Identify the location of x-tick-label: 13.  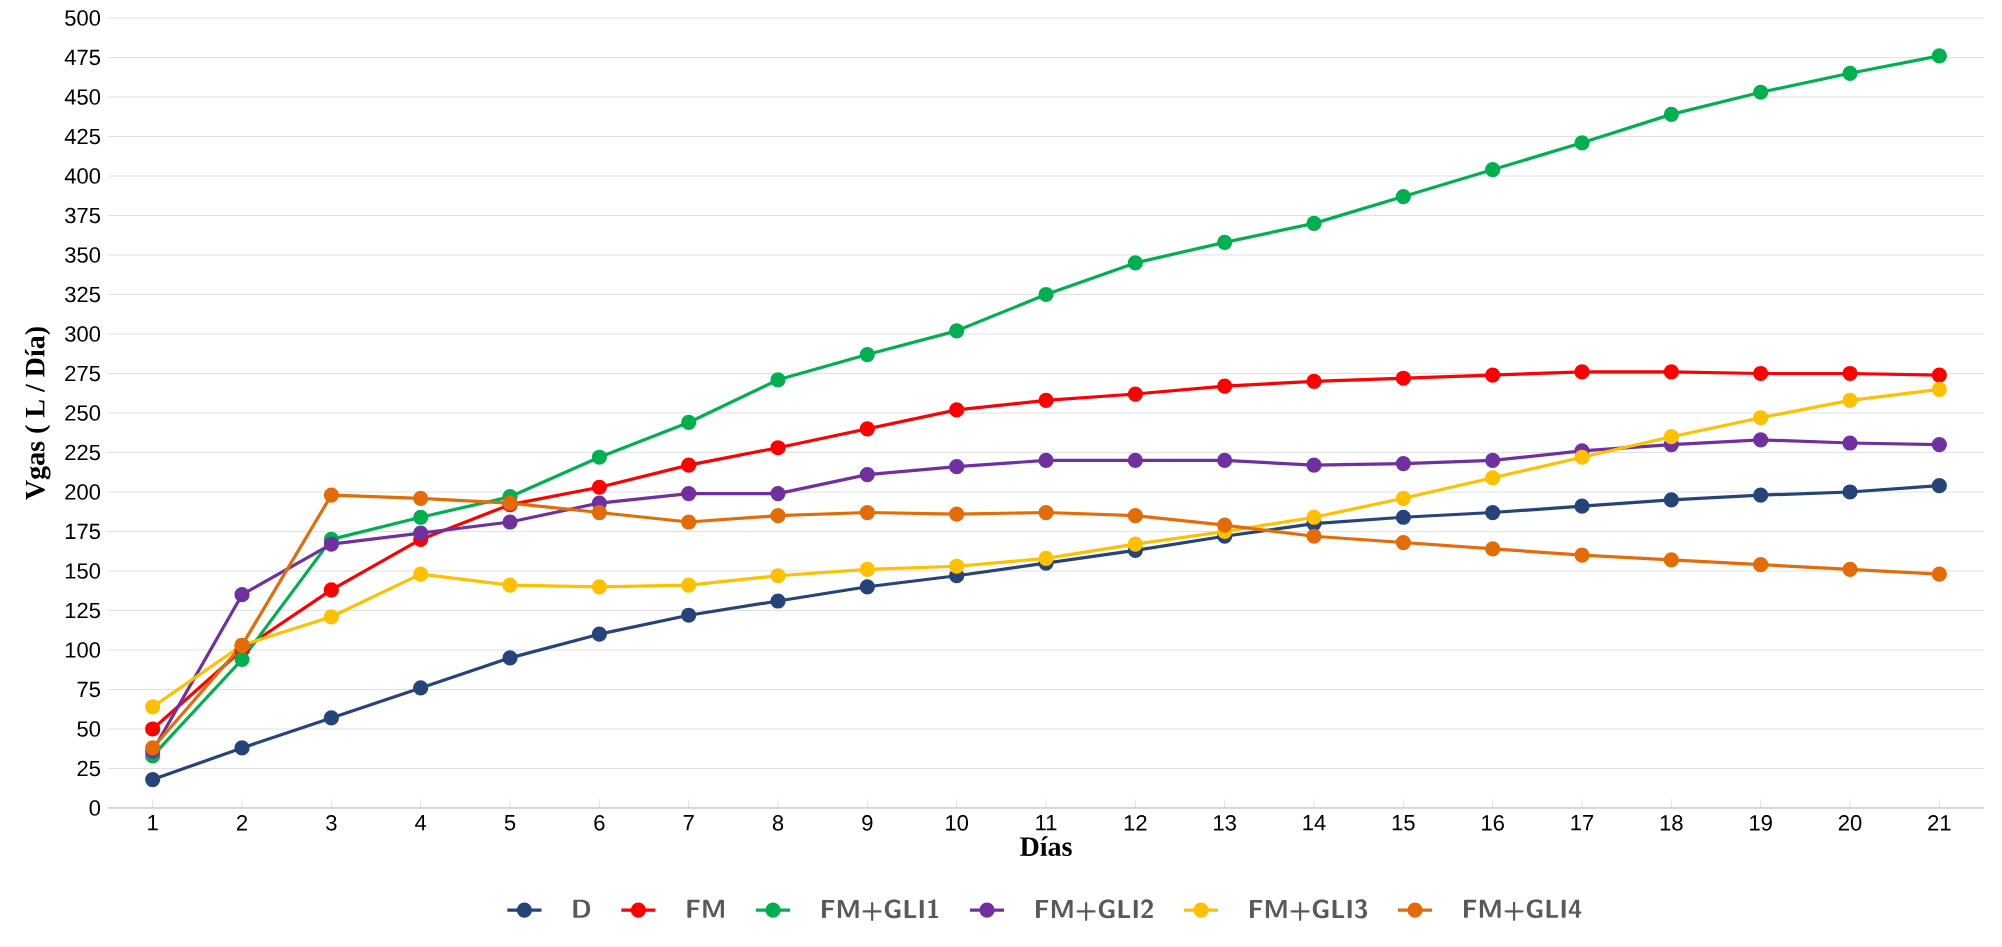
(1225, 823).